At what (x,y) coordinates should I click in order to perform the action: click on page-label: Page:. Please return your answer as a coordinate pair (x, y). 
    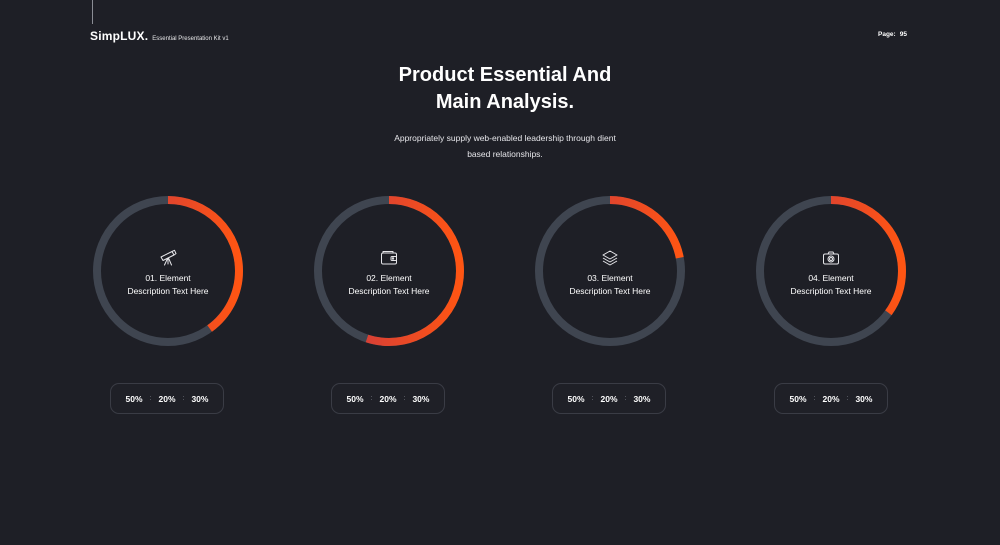
    Looking at the image, I should click on (887, 34).